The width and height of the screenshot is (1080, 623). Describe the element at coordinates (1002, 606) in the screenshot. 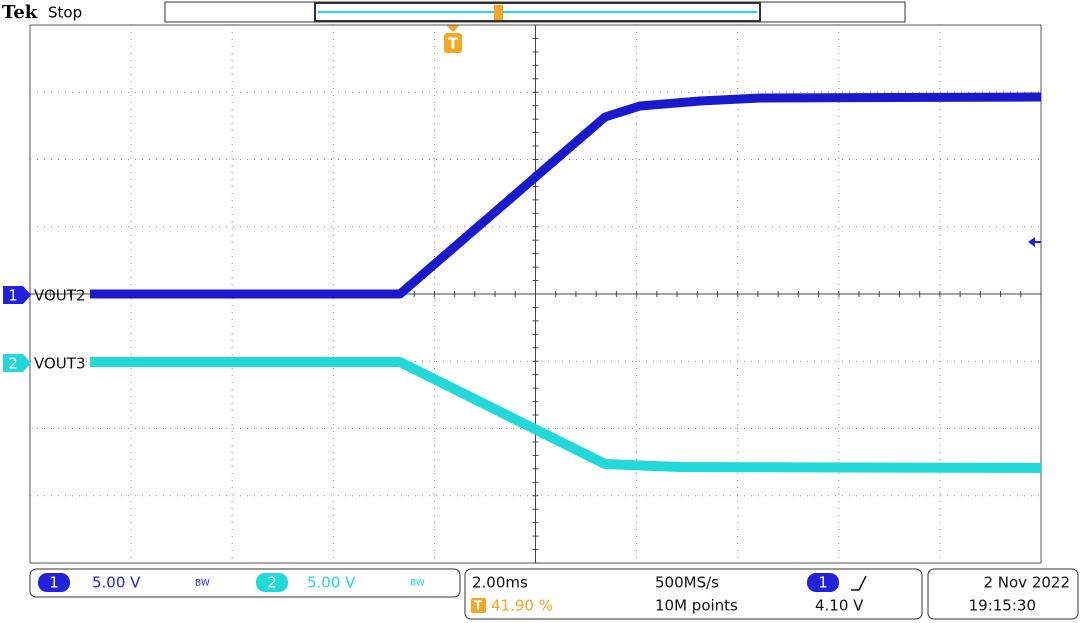

I see `time: 19:15:30` at that location.